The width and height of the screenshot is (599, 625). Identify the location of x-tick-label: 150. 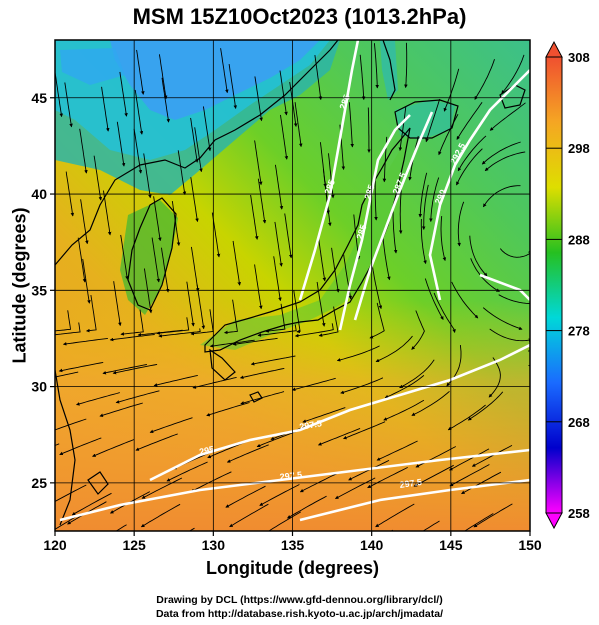
(530, 545).